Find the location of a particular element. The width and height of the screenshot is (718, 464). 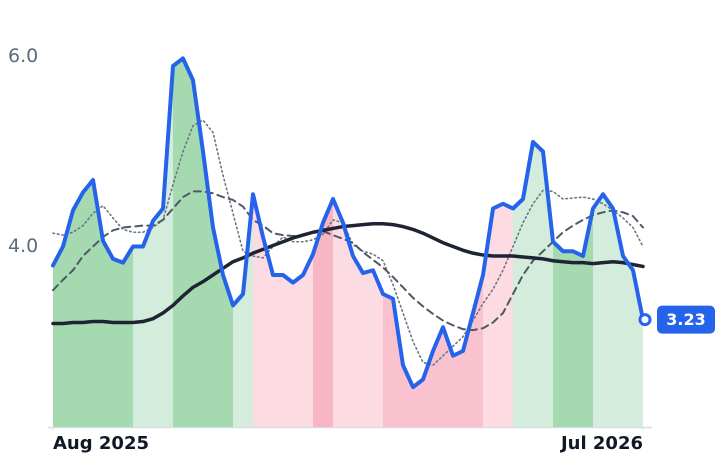

last-point is located at coordinates (645, 320).